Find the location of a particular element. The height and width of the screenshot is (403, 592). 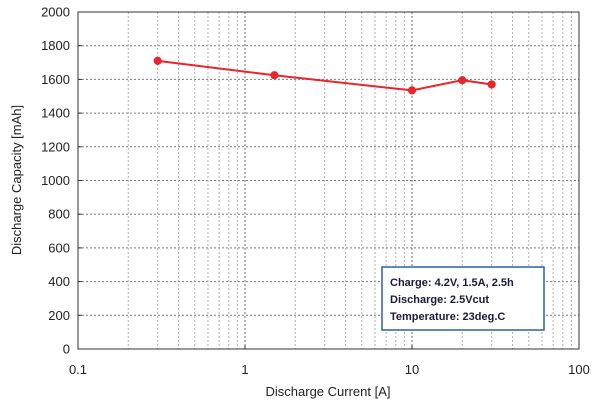

x-tick-label: 1 is located at coordinates (244, 369).